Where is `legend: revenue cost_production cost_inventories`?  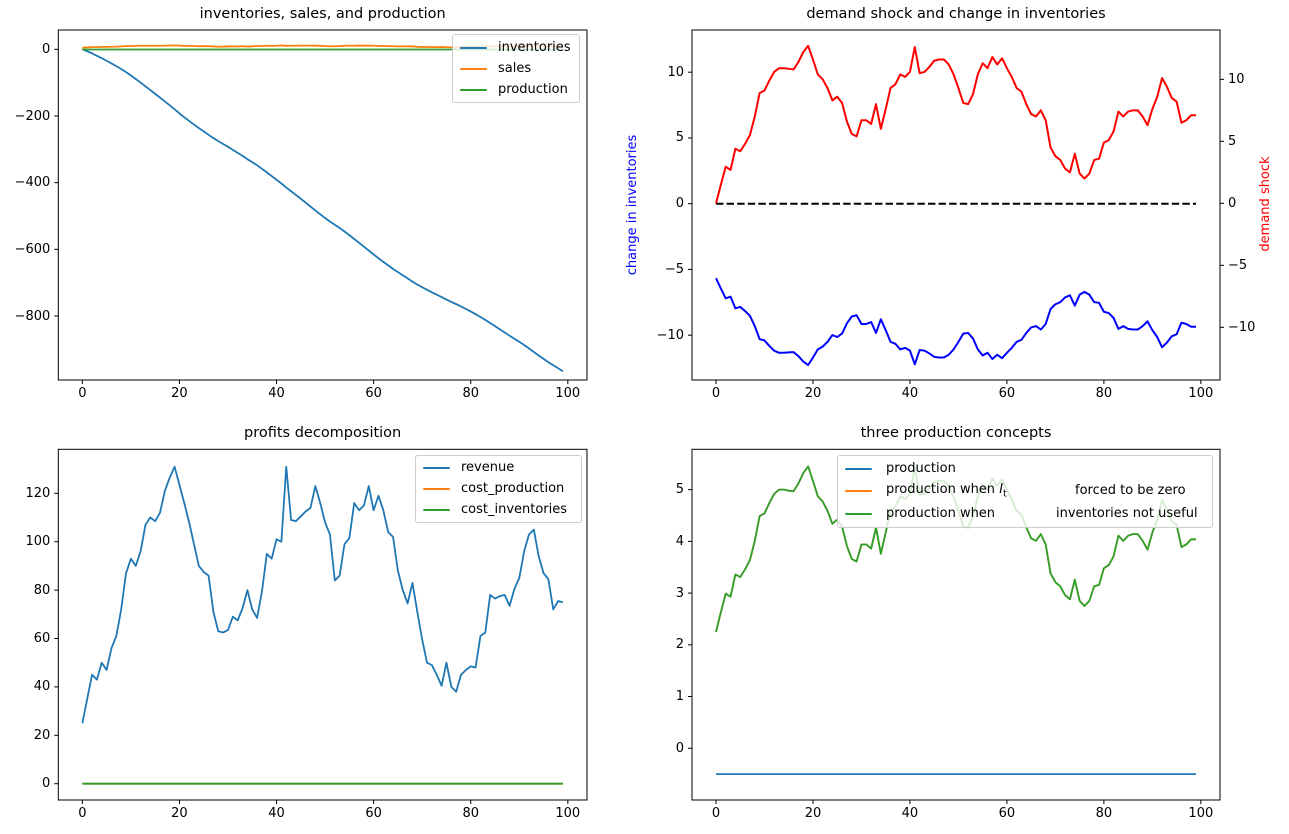 legend: revenue cost_production cost_inventories is located at coordinates (498, 489).